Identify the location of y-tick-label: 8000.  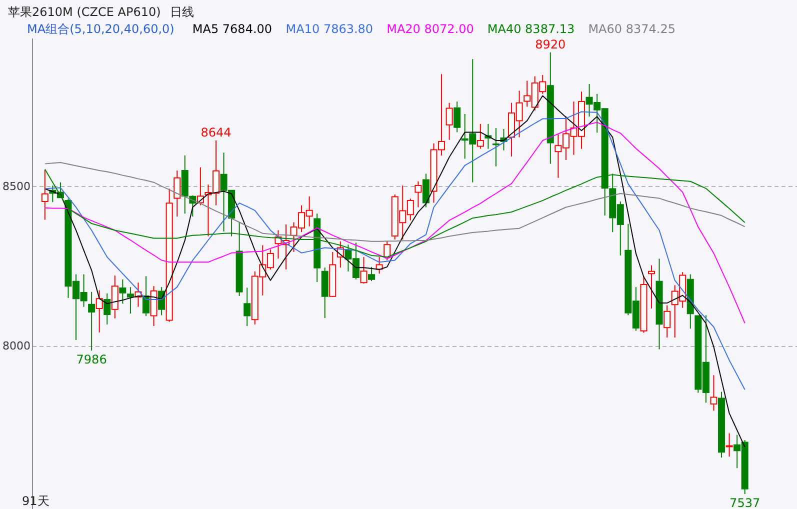
(16, 346).